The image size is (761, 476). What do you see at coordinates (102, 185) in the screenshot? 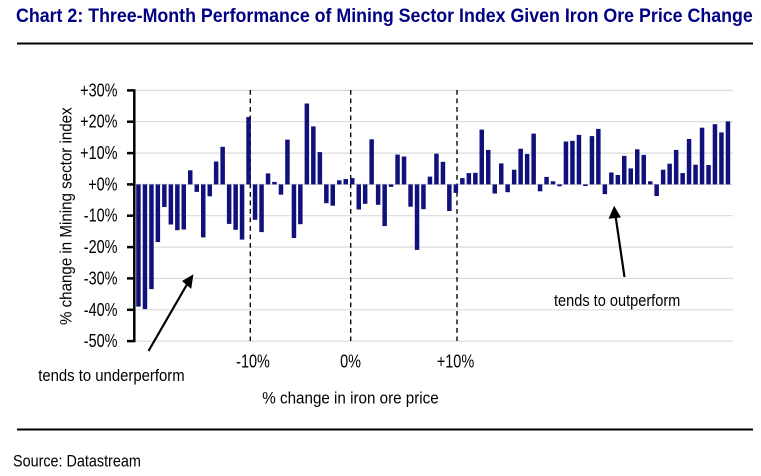
I see `svg-text: +0%` at bounding box center [102, 185].